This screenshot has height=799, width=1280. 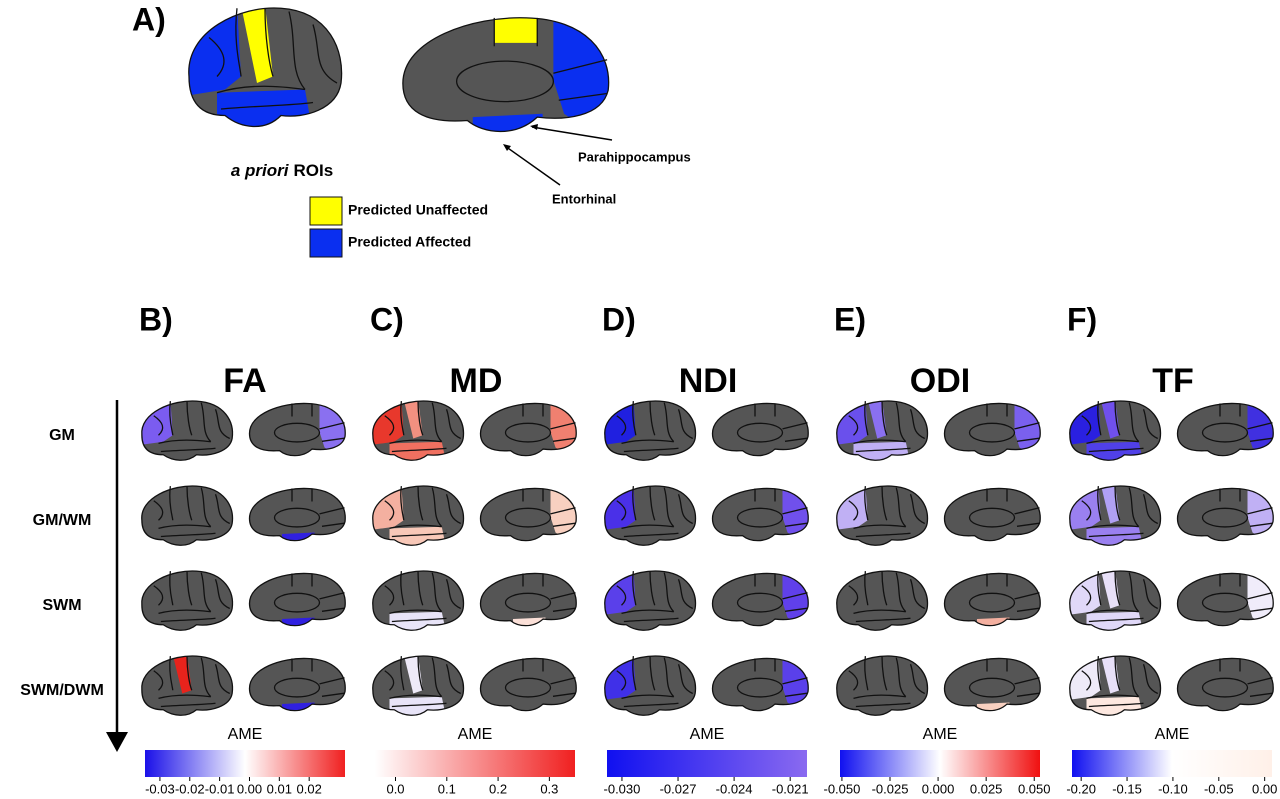 I want to click on row-label: GM/WM, so click(x=62, y=520).